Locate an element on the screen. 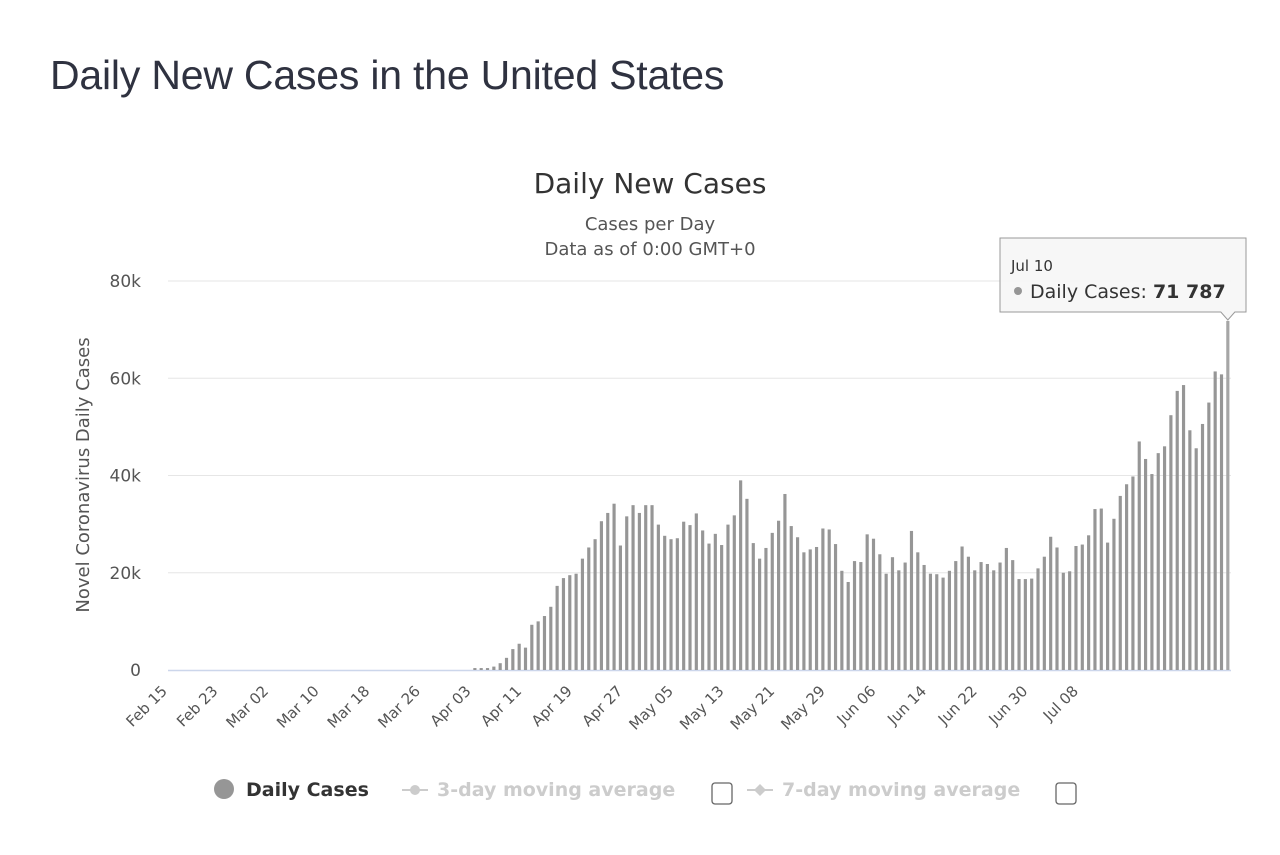 This screenshot has width=1280, height=855. legend-item-daily-cases: Daily Cases is located at coordinates (291, 790).